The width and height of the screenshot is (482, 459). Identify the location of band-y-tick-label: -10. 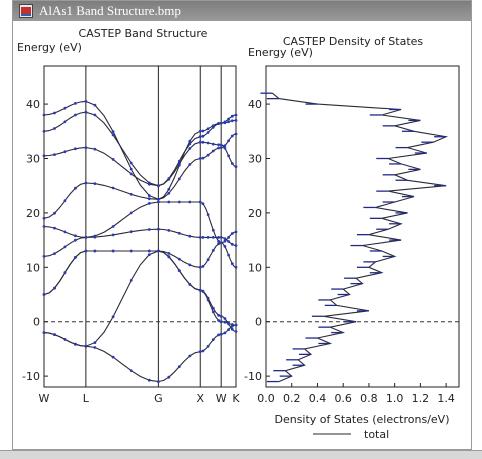
(31, 376).